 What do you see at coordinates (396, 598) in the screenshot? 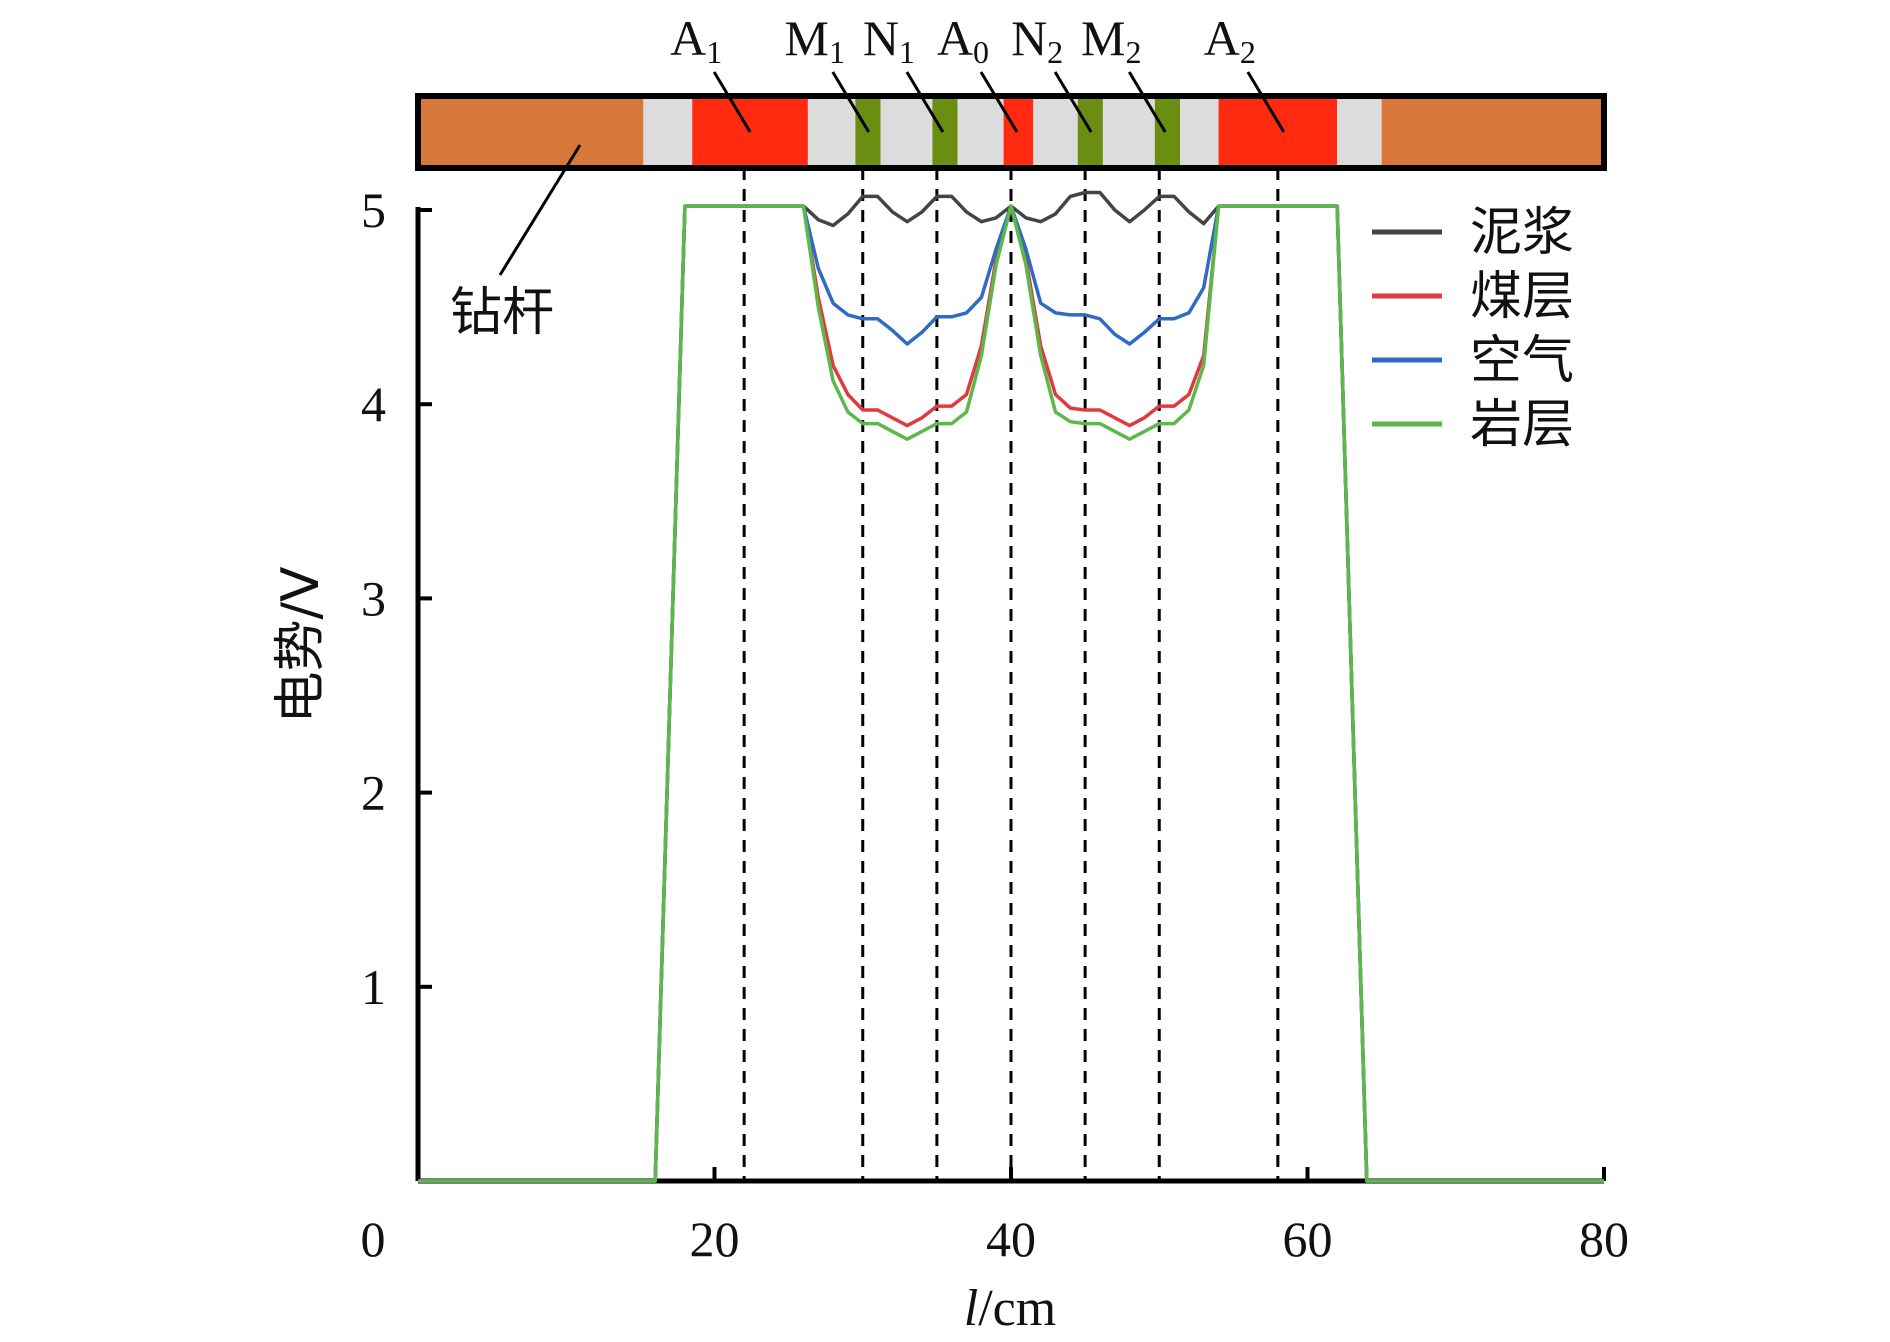
I see `y-ticks: 1 2 3 4 5` at bounding box center [396, 598].